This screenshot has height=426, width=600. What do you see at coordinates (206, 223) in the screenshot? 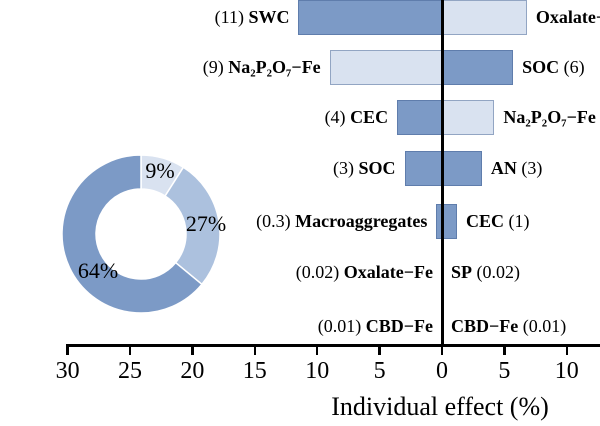
I see `donut-slice-label: 27%` at bounding box center [206, 223].